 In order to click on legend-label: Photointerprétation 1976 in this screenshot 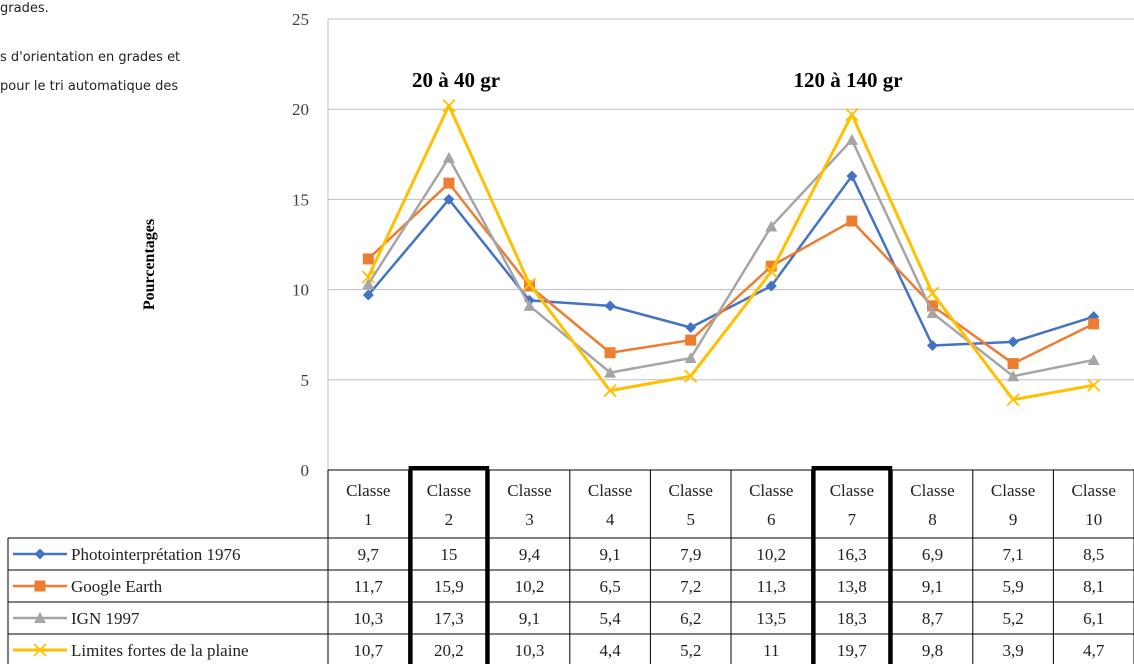, I will do `click(156, 554)`.